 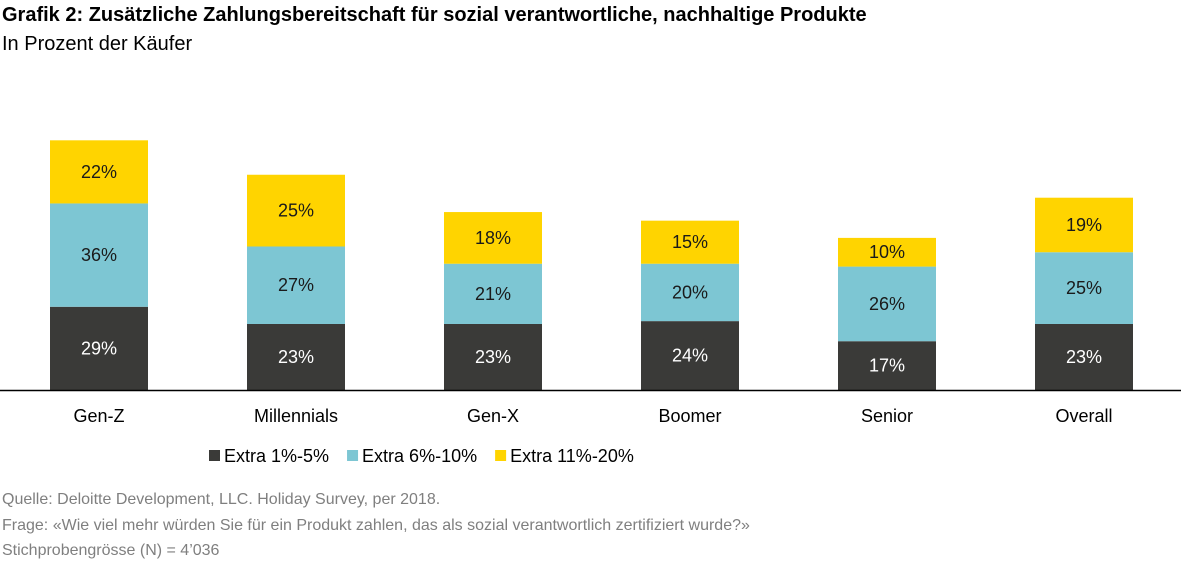 I want to click on data-label: 27%, so click(x=296, y=285).